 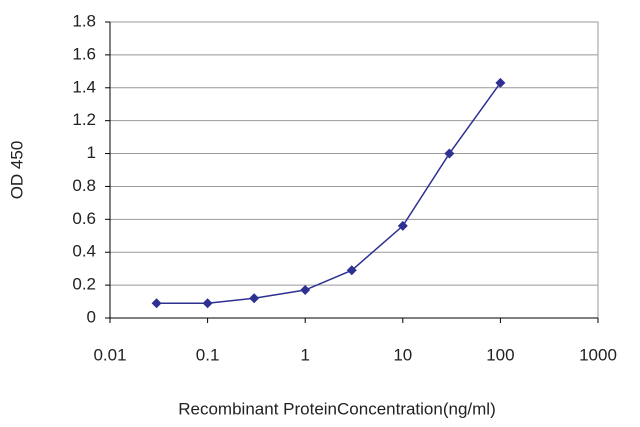 What do you see at coordinates (84, 185) in the screenshot?
I see `y-tick-label: 0.8` at bounding box center [84, 185].